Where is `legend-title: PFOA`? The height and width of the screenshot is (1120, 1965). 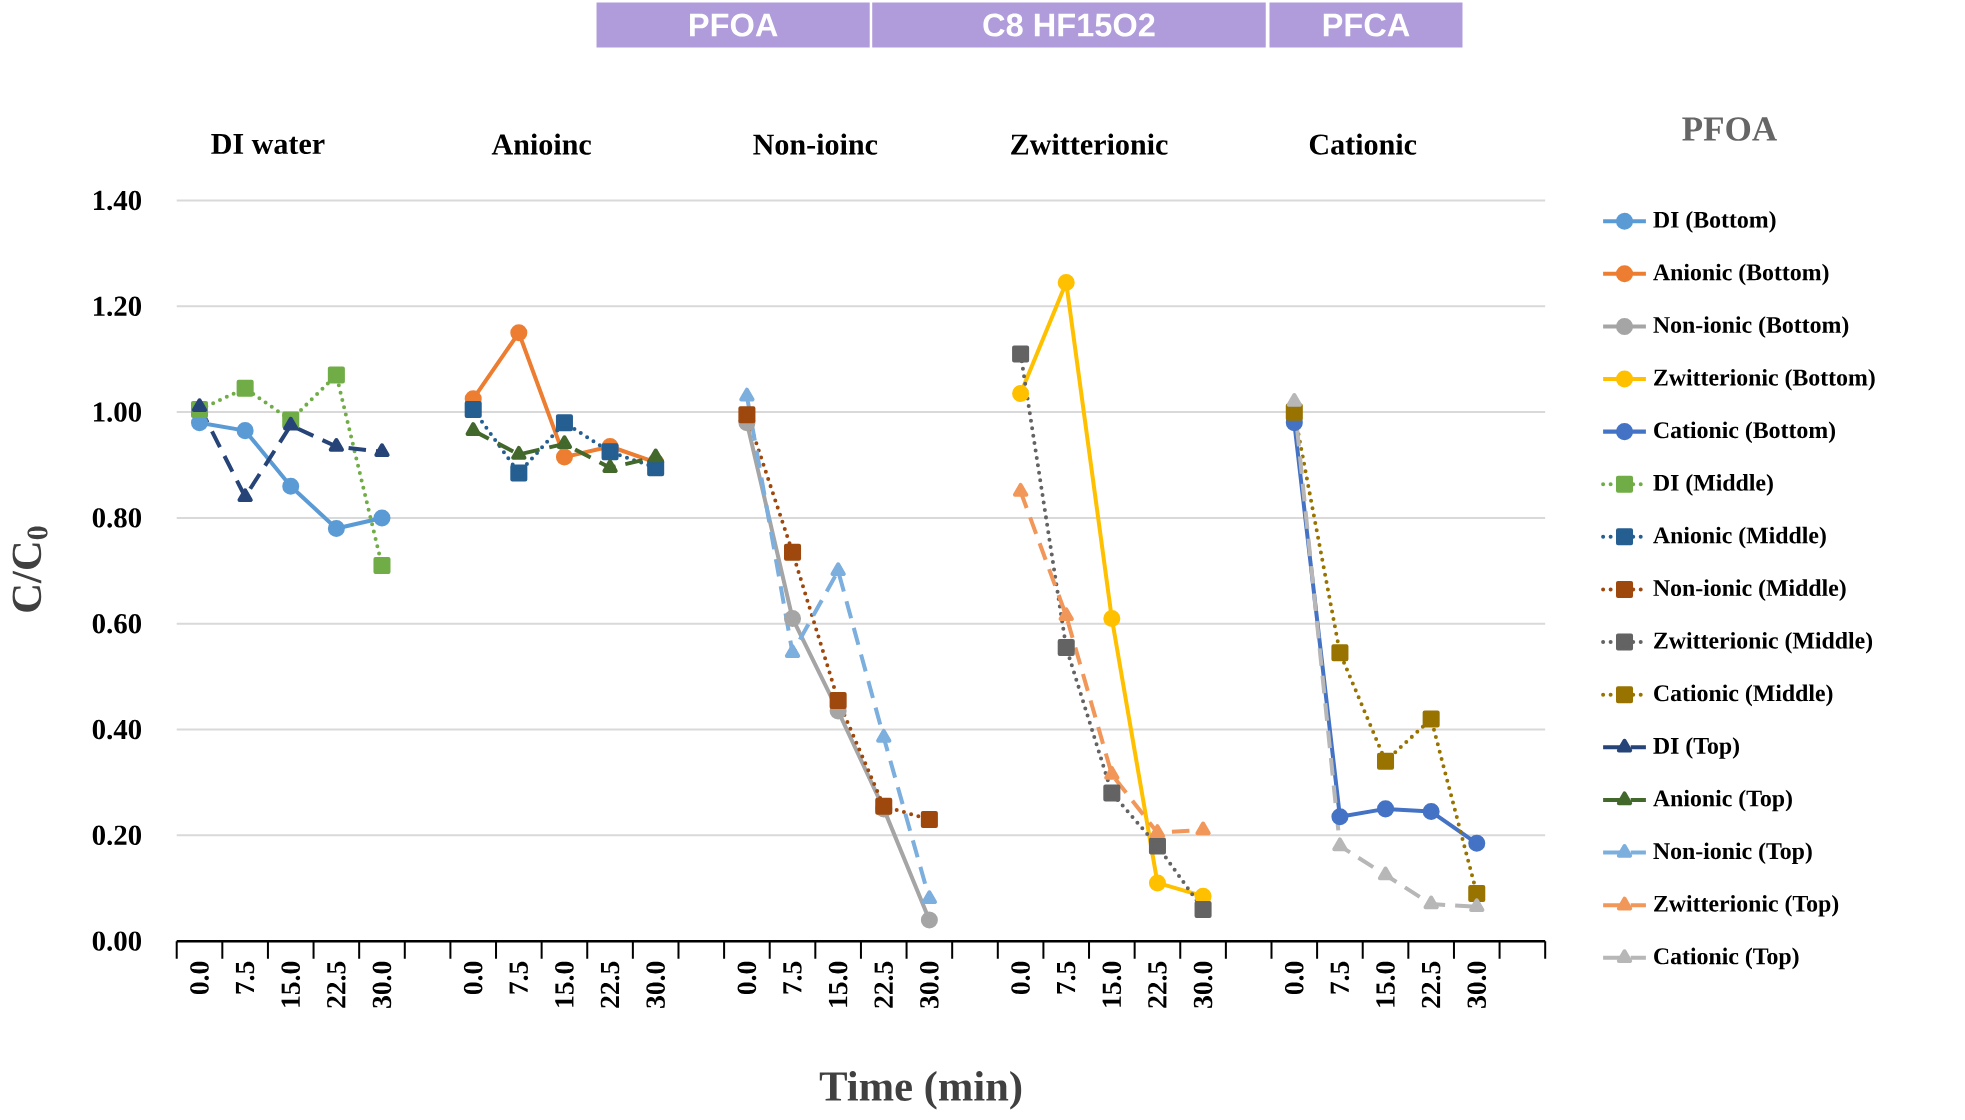 legend-title: PFOA is located at coordinates (1729, 129).